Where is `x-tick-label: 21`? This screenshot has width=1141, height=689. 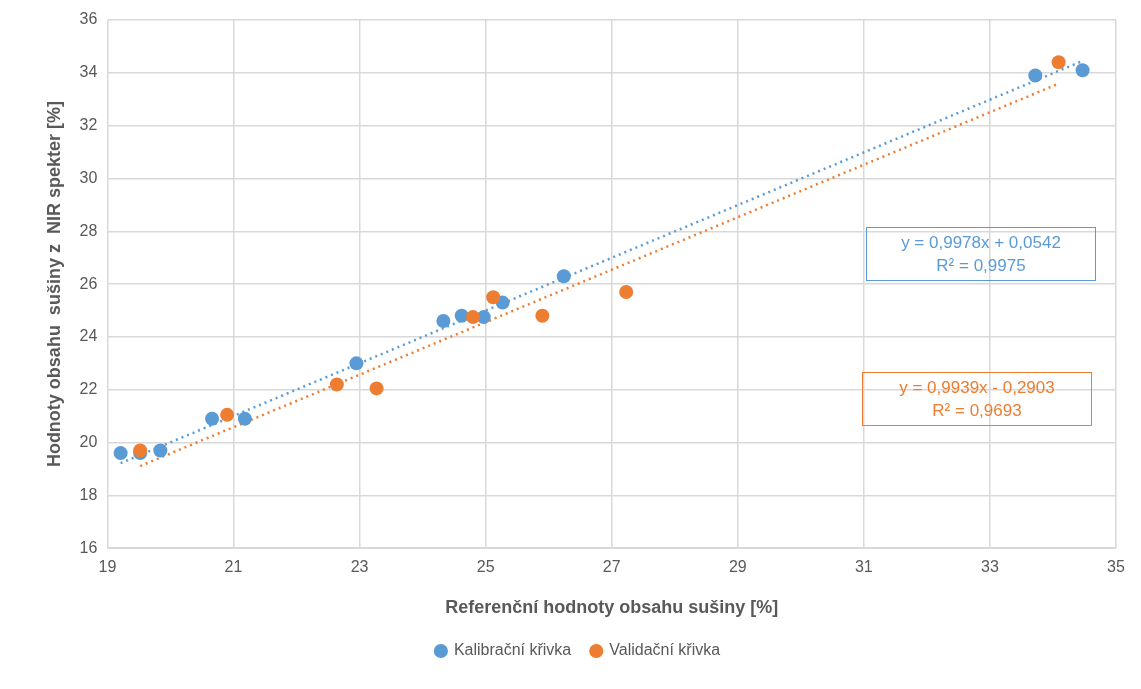 x-tick-label: 21 is located at coordinates (233, 567).